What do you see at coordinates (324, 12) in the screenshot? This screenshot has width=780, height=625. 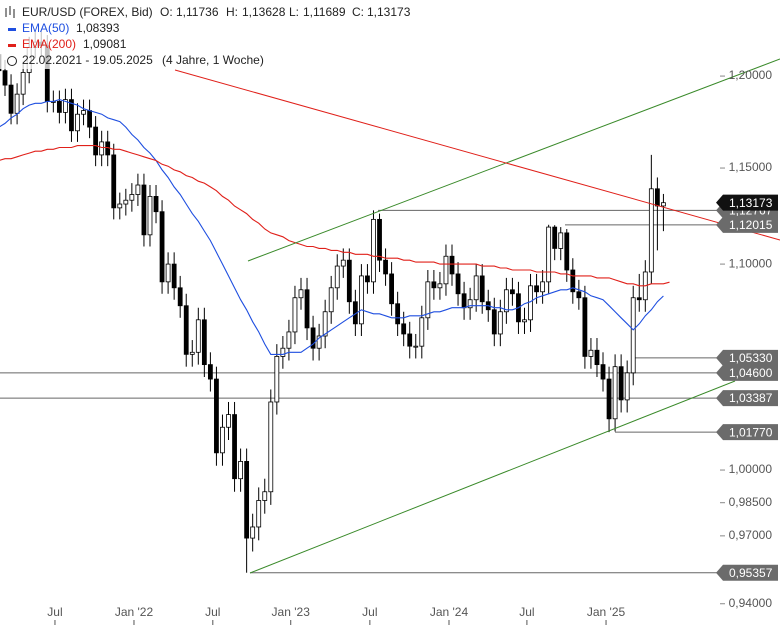 I see `ohlc-value: 1,11689` at bounding box center [324, 12].